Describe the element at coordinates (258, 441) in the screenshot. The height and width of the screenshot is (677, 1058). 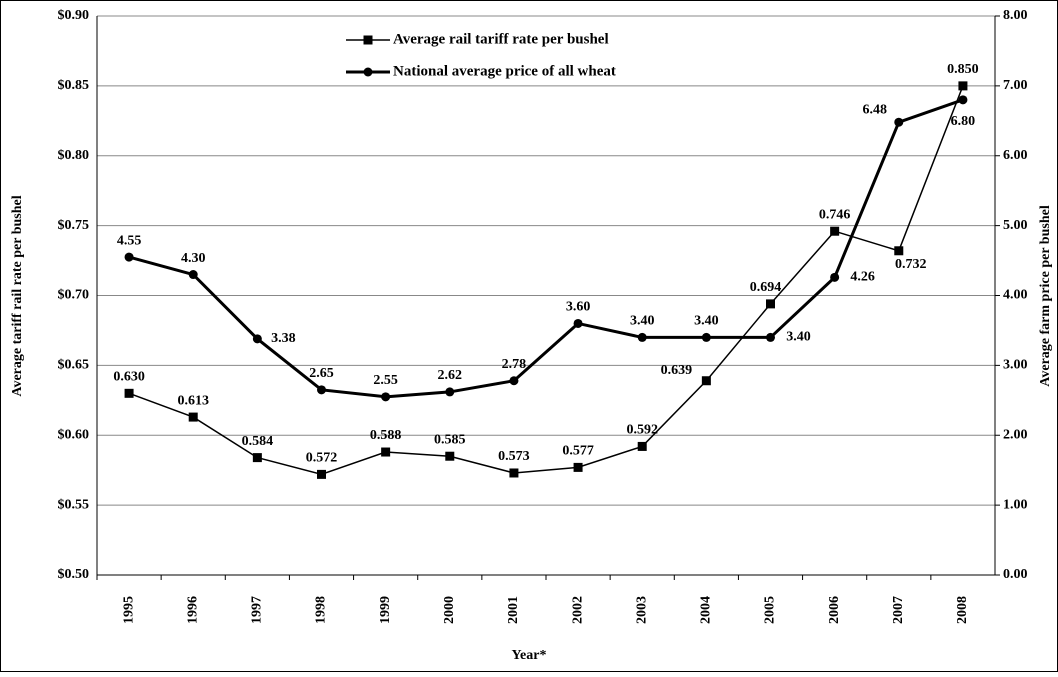
I see `data-label: 0.584` at that location.